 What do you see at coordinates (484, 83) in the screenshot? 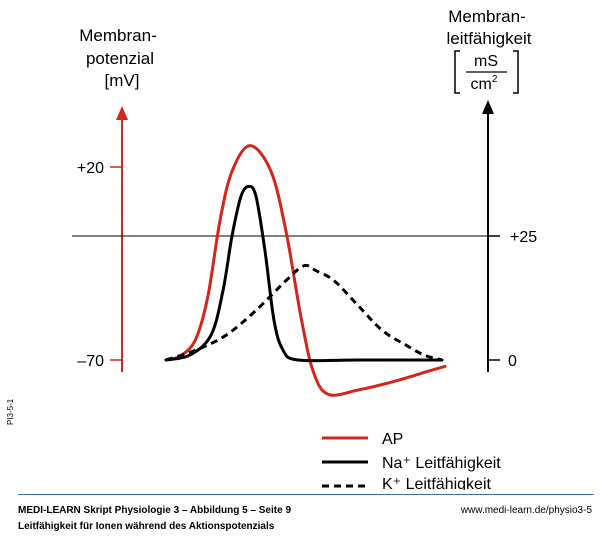
I see `unit-denominator: cm2` at bounding box center [484, 83].